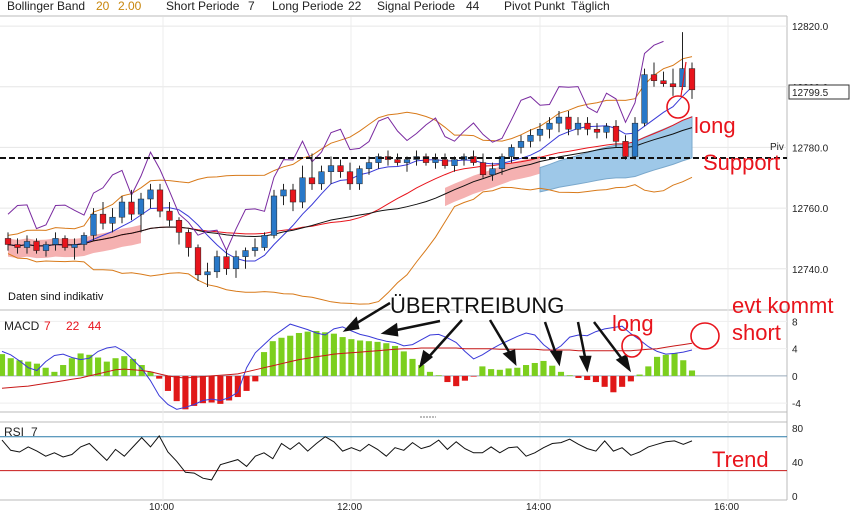 The width and height of the screenshot is (856, 513). I want to click on long-pointer-main, so click(683, 79).